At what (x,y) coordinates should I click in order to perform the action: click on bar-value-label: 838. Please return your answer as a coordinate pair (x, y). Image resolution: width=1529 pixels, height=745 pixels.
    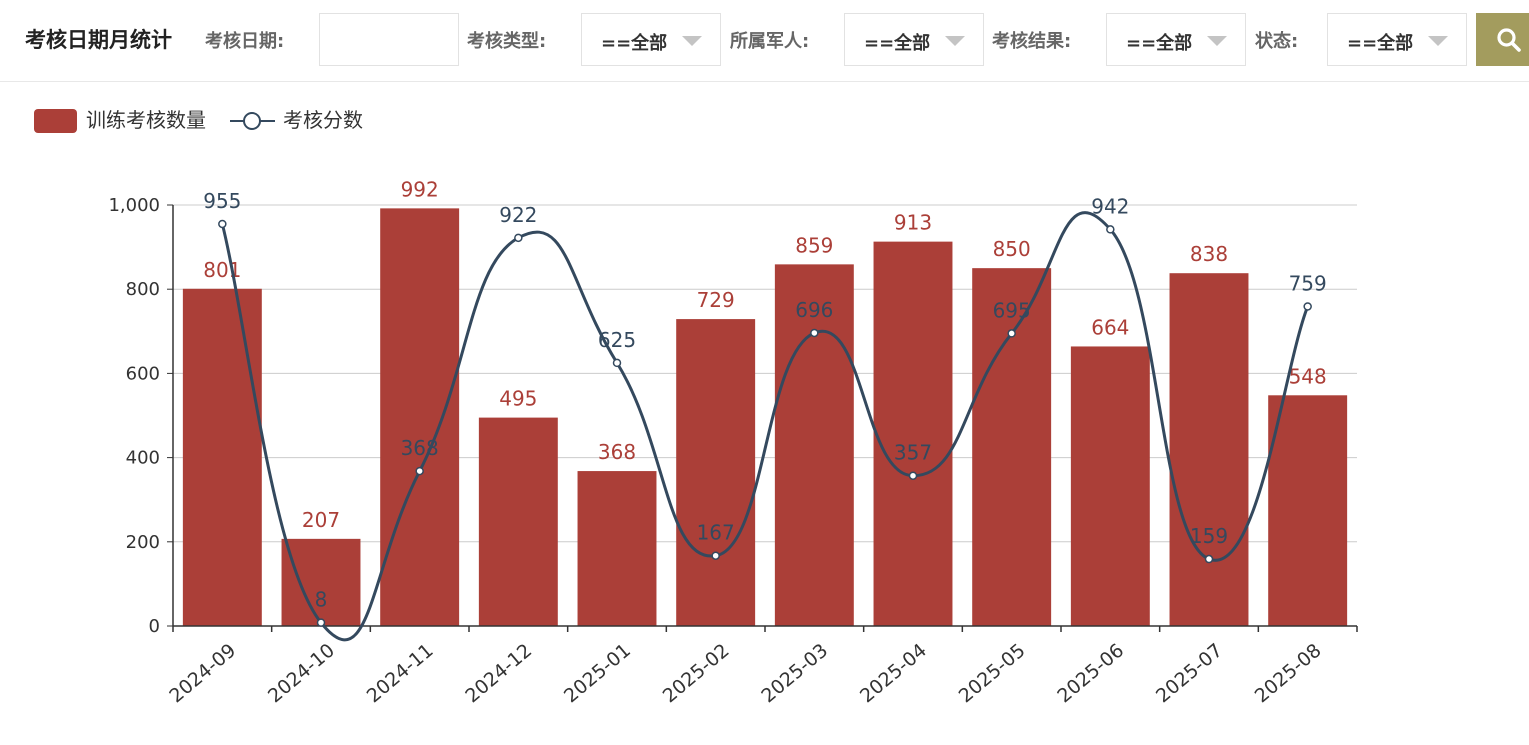
    Looking at the image, I should click on (1209, 254).